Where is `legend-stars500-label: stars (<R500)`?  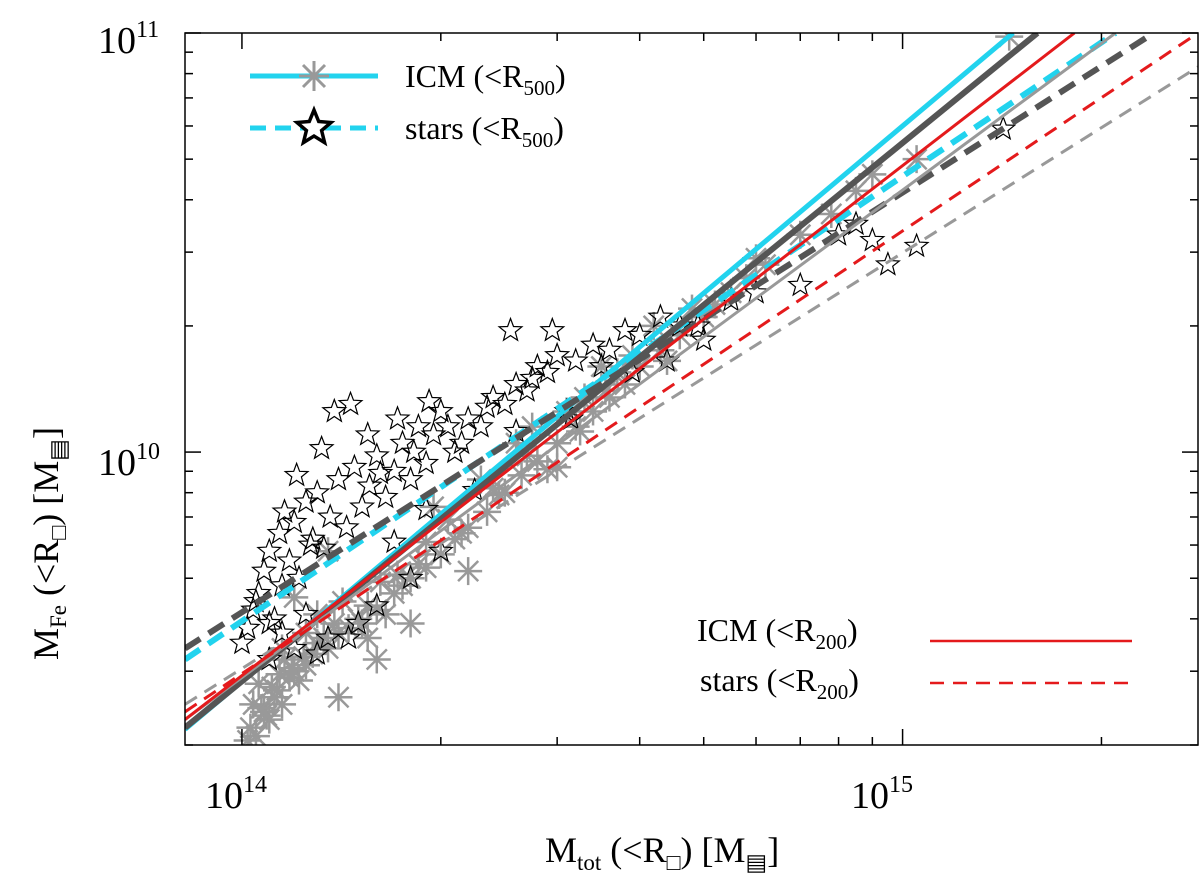 legend-stars500-label: stars (<R500) is located at coordinates (484, 131).